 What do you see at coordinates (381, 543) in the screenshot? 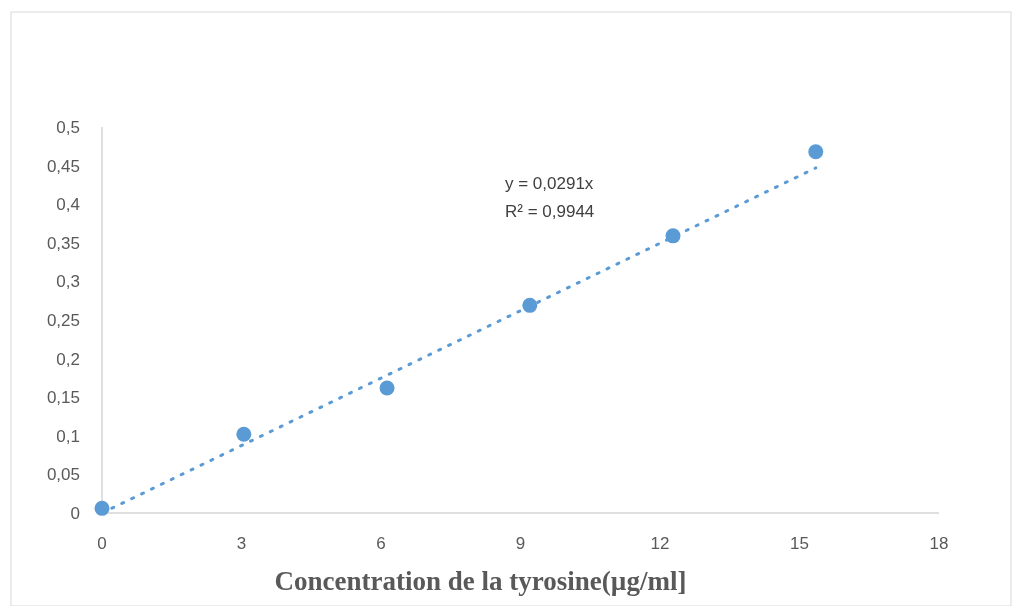
I see `x-tick-label: 6` at bounding box center [381, 543].